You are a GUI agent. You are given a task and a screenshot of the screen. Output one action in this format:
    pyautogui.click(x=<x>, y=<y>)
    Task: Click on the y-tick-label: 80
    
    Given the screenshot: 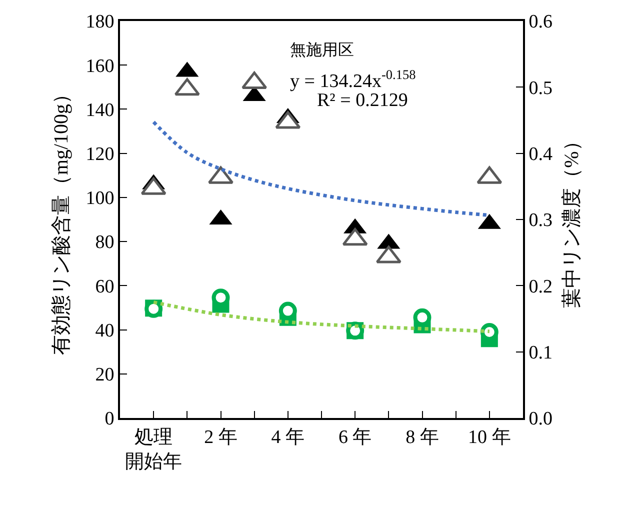 What is the action you would take?
    pyautogui.click(x=104, y=243)
    